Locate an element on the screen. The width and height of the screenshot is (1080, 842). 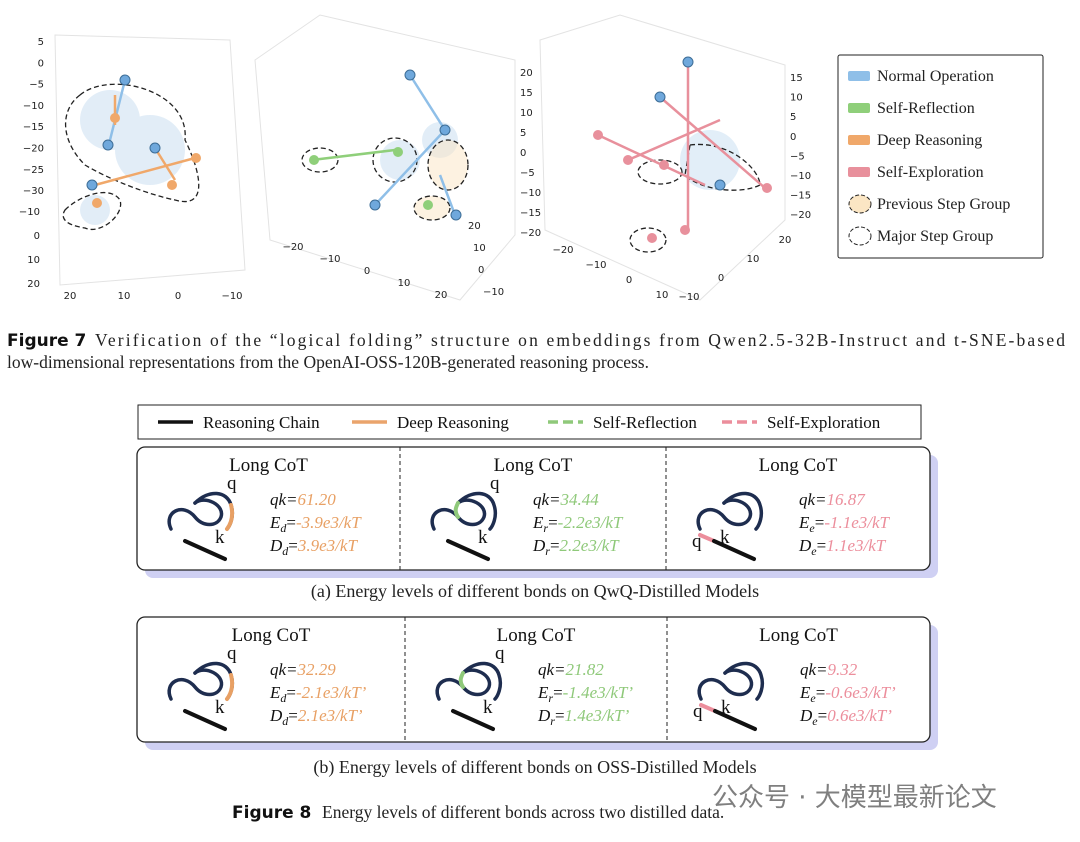
energy-line: Ed=-2.1e3/kT’ is located at coordinates (318, 694).